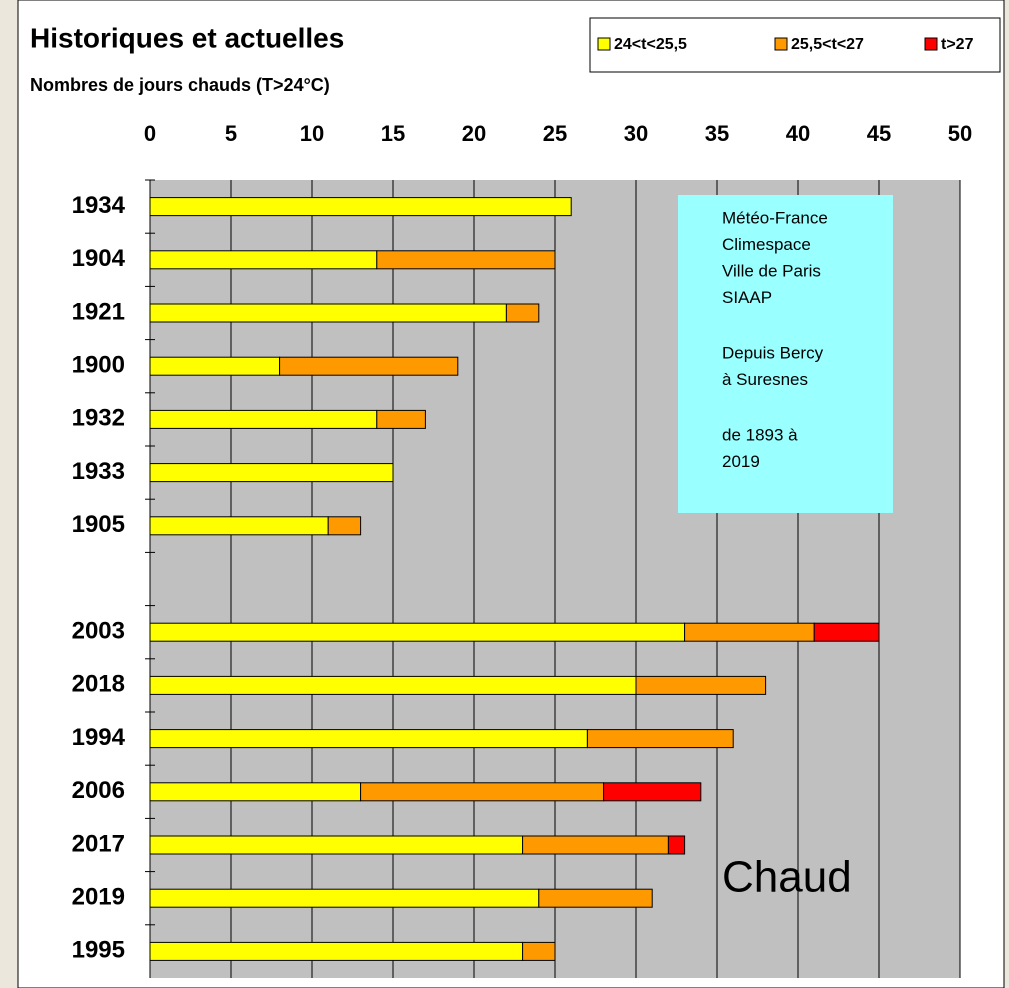 Image resolution: width=1009 pixels, height=988 pixels. What do you see at coordinates (98, 684) in the screenshot?
I see `y-tick-label: 2018` at bounding box center [98, 684].